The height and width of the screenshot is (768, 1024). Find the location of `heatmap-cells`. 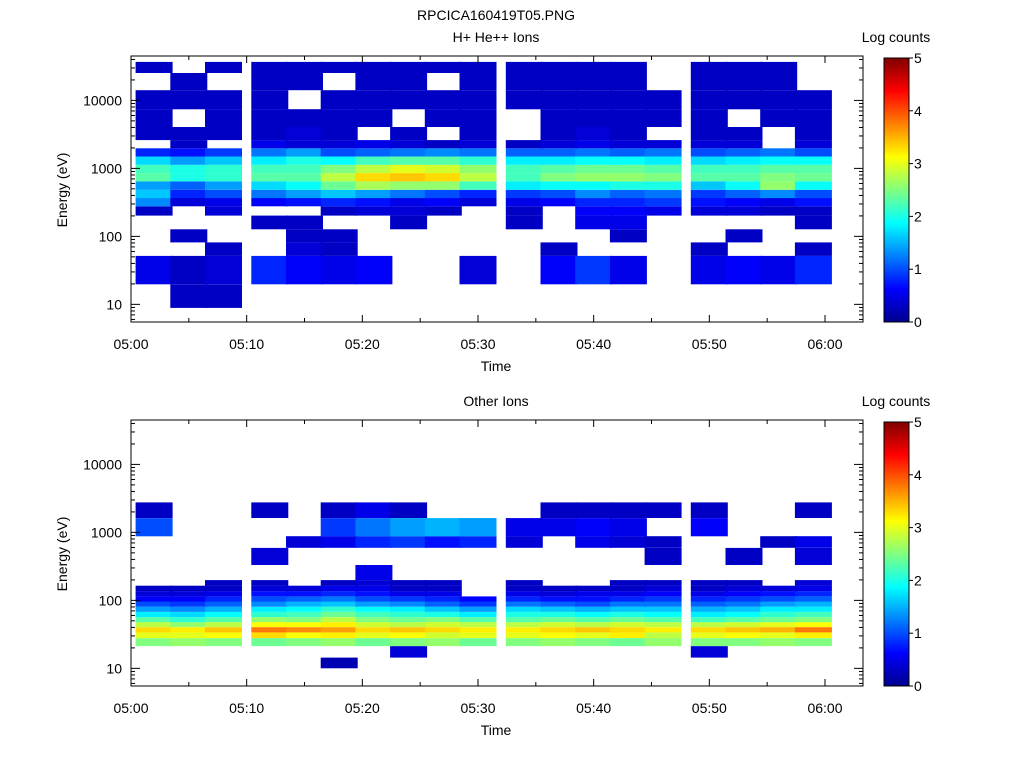

heatmap-cells is located at coordinates (483, 585).